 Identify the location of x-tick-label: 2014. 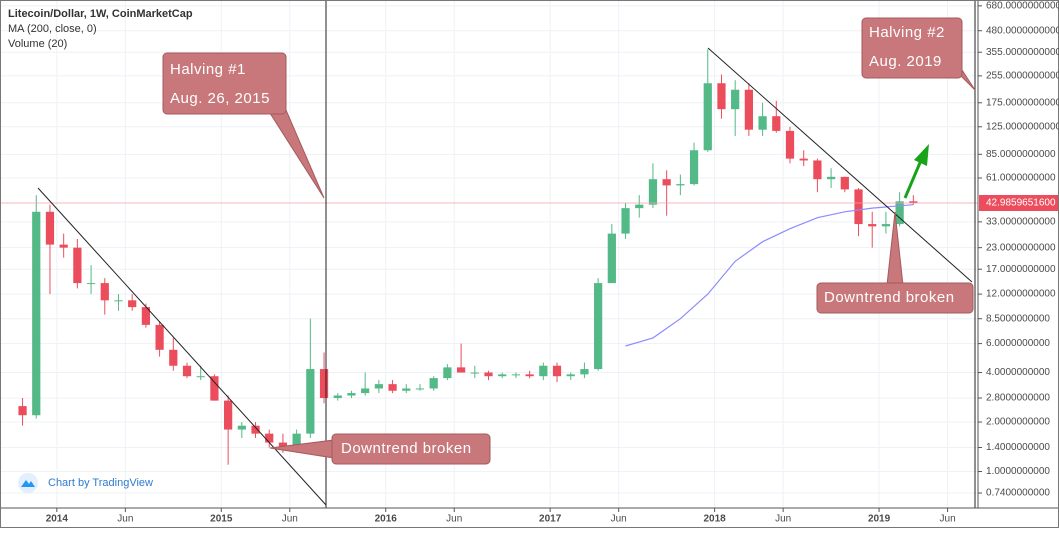
(57, 519).